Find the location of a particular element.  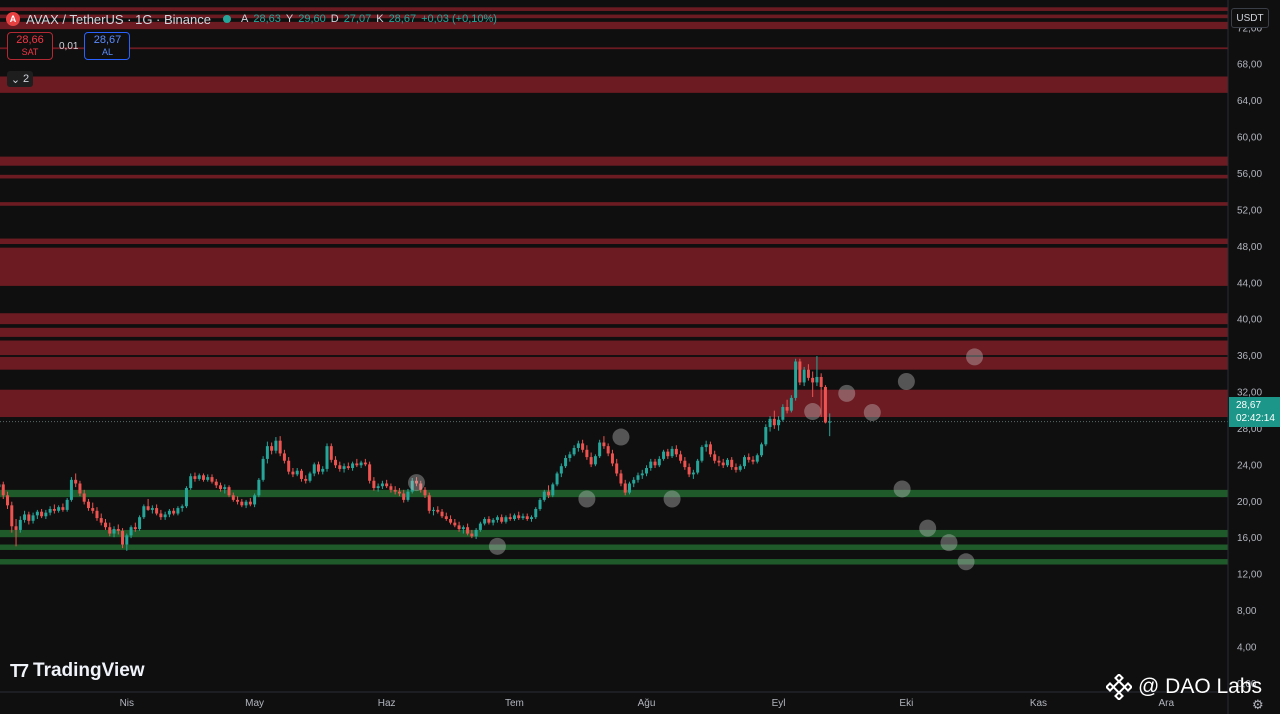

support-zone is located at coordinates (614, 533).